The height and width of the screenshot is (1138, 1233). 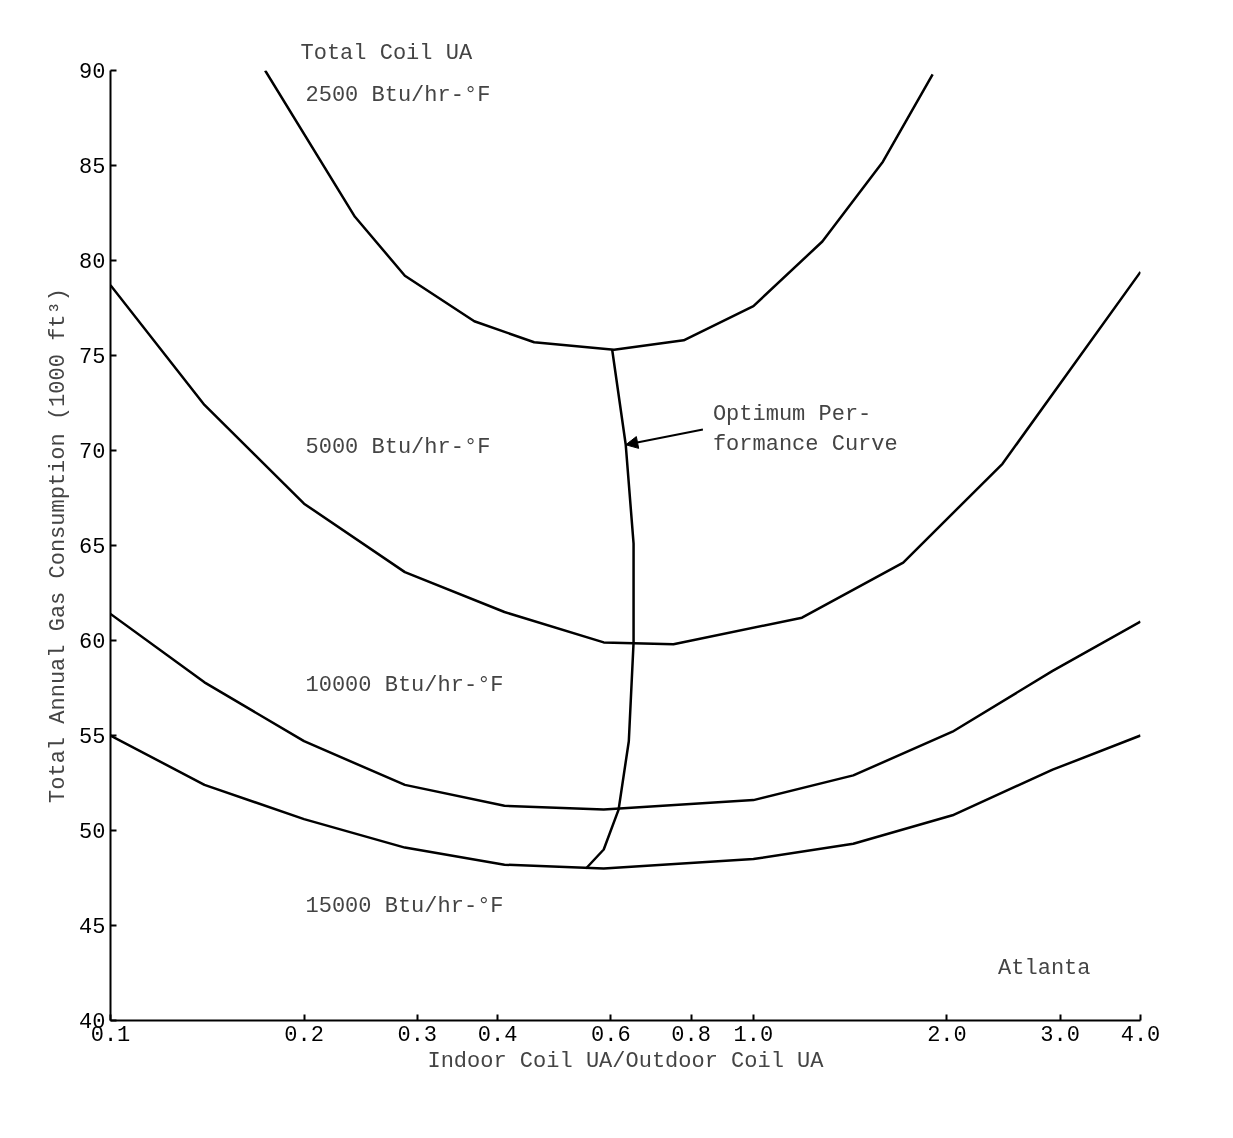 I want to click on x-axis-title: Indoor Coil UA/Outdoor Coil UA, so click(x=626, y=1061).